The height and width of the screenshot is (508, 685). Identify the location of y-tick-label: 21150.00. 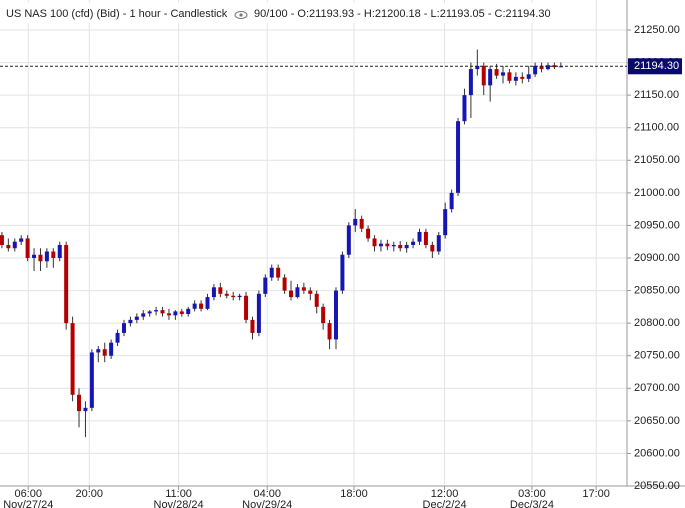
(656, 95).